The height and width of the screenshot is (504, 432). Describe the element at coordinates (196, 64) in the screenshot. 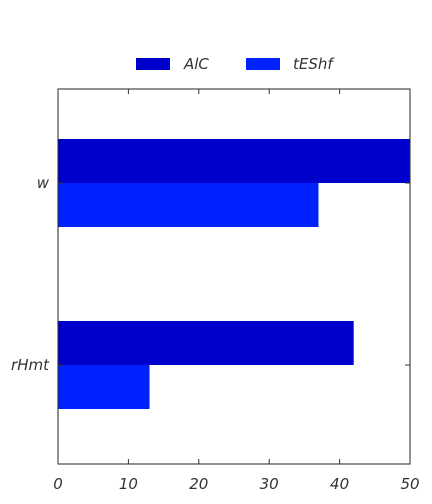

I see `legend-label-AlC: AlC` at that location.